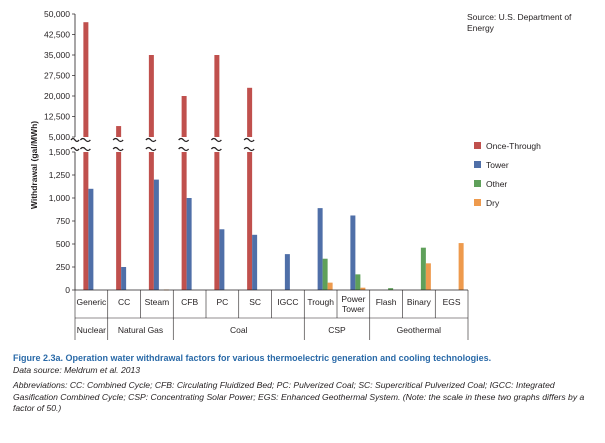 The image size is (605, 443). I want to click on bar-binary-dry, so click(428, 276).